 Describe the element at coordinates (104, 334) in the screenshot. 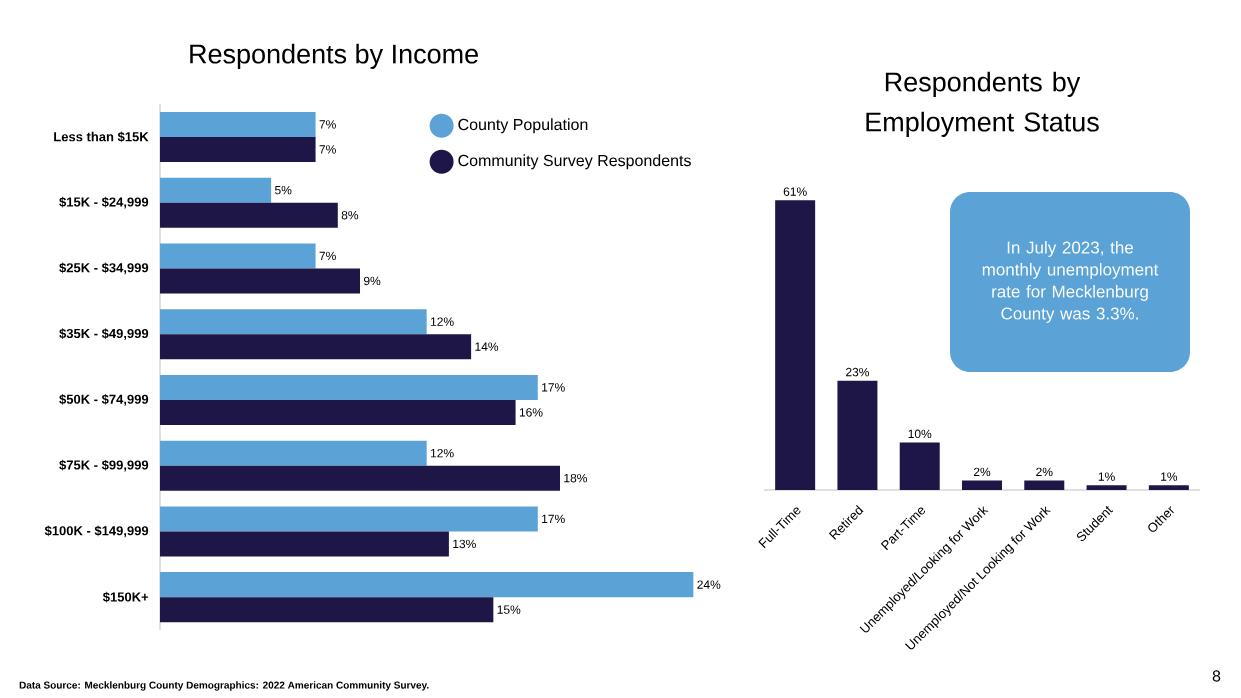

I see `y-tick-label: $35K - $49,999` at that location.